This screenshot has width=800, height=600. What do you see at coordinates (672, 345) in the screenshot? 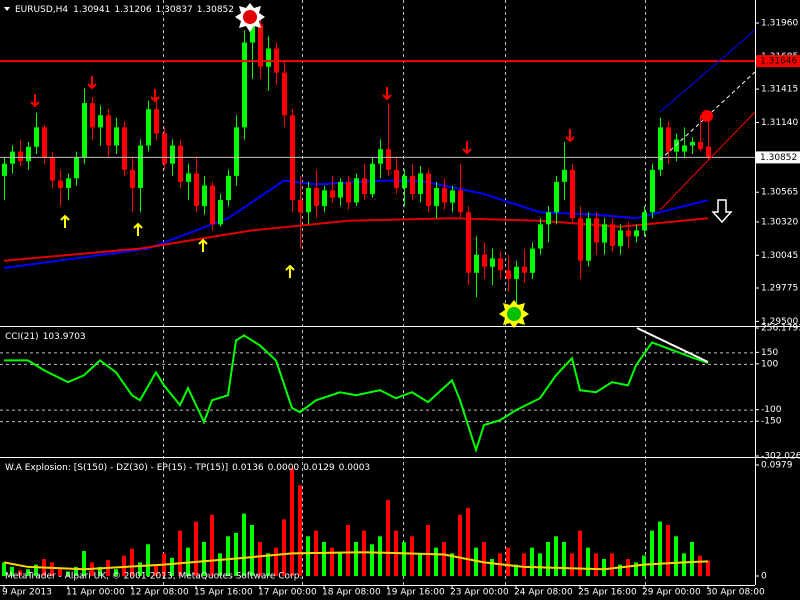
I see `cci-trendline` at bounding box center [672, 345].